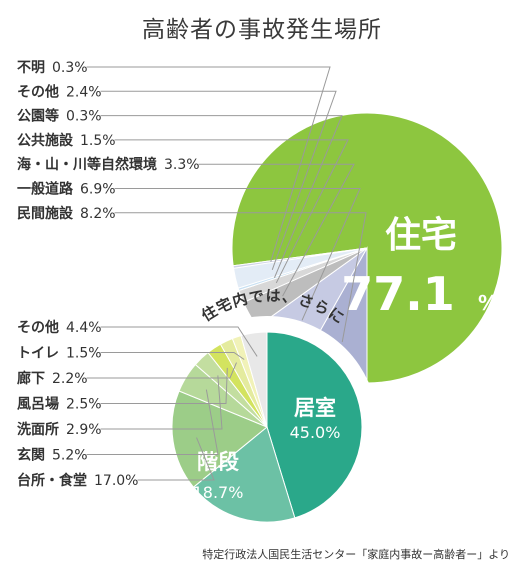  Describe the element at coordinates (488, 303) in the screenshot. I see `big-pie-main-unit: %` at that location.